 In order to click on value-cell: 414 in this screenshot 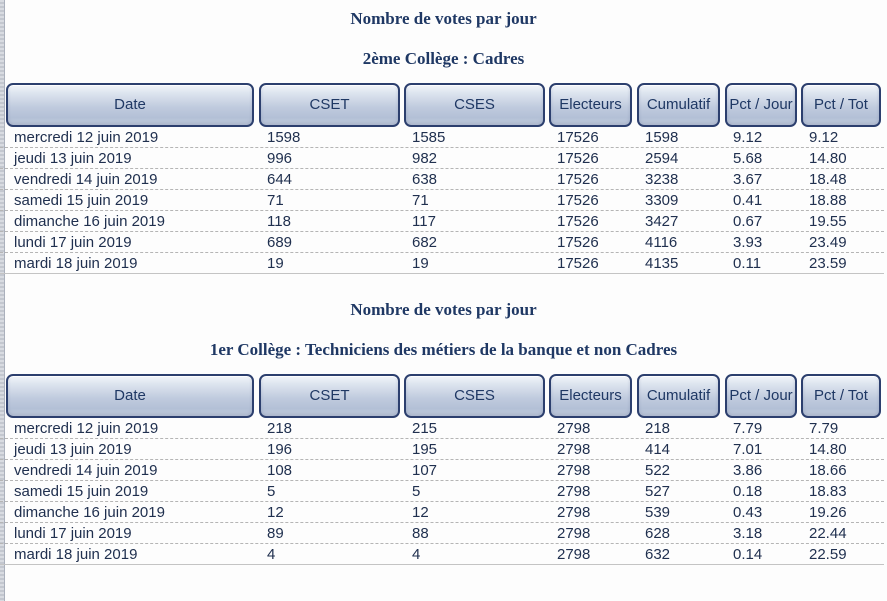, I will do `click(658, 449)`.